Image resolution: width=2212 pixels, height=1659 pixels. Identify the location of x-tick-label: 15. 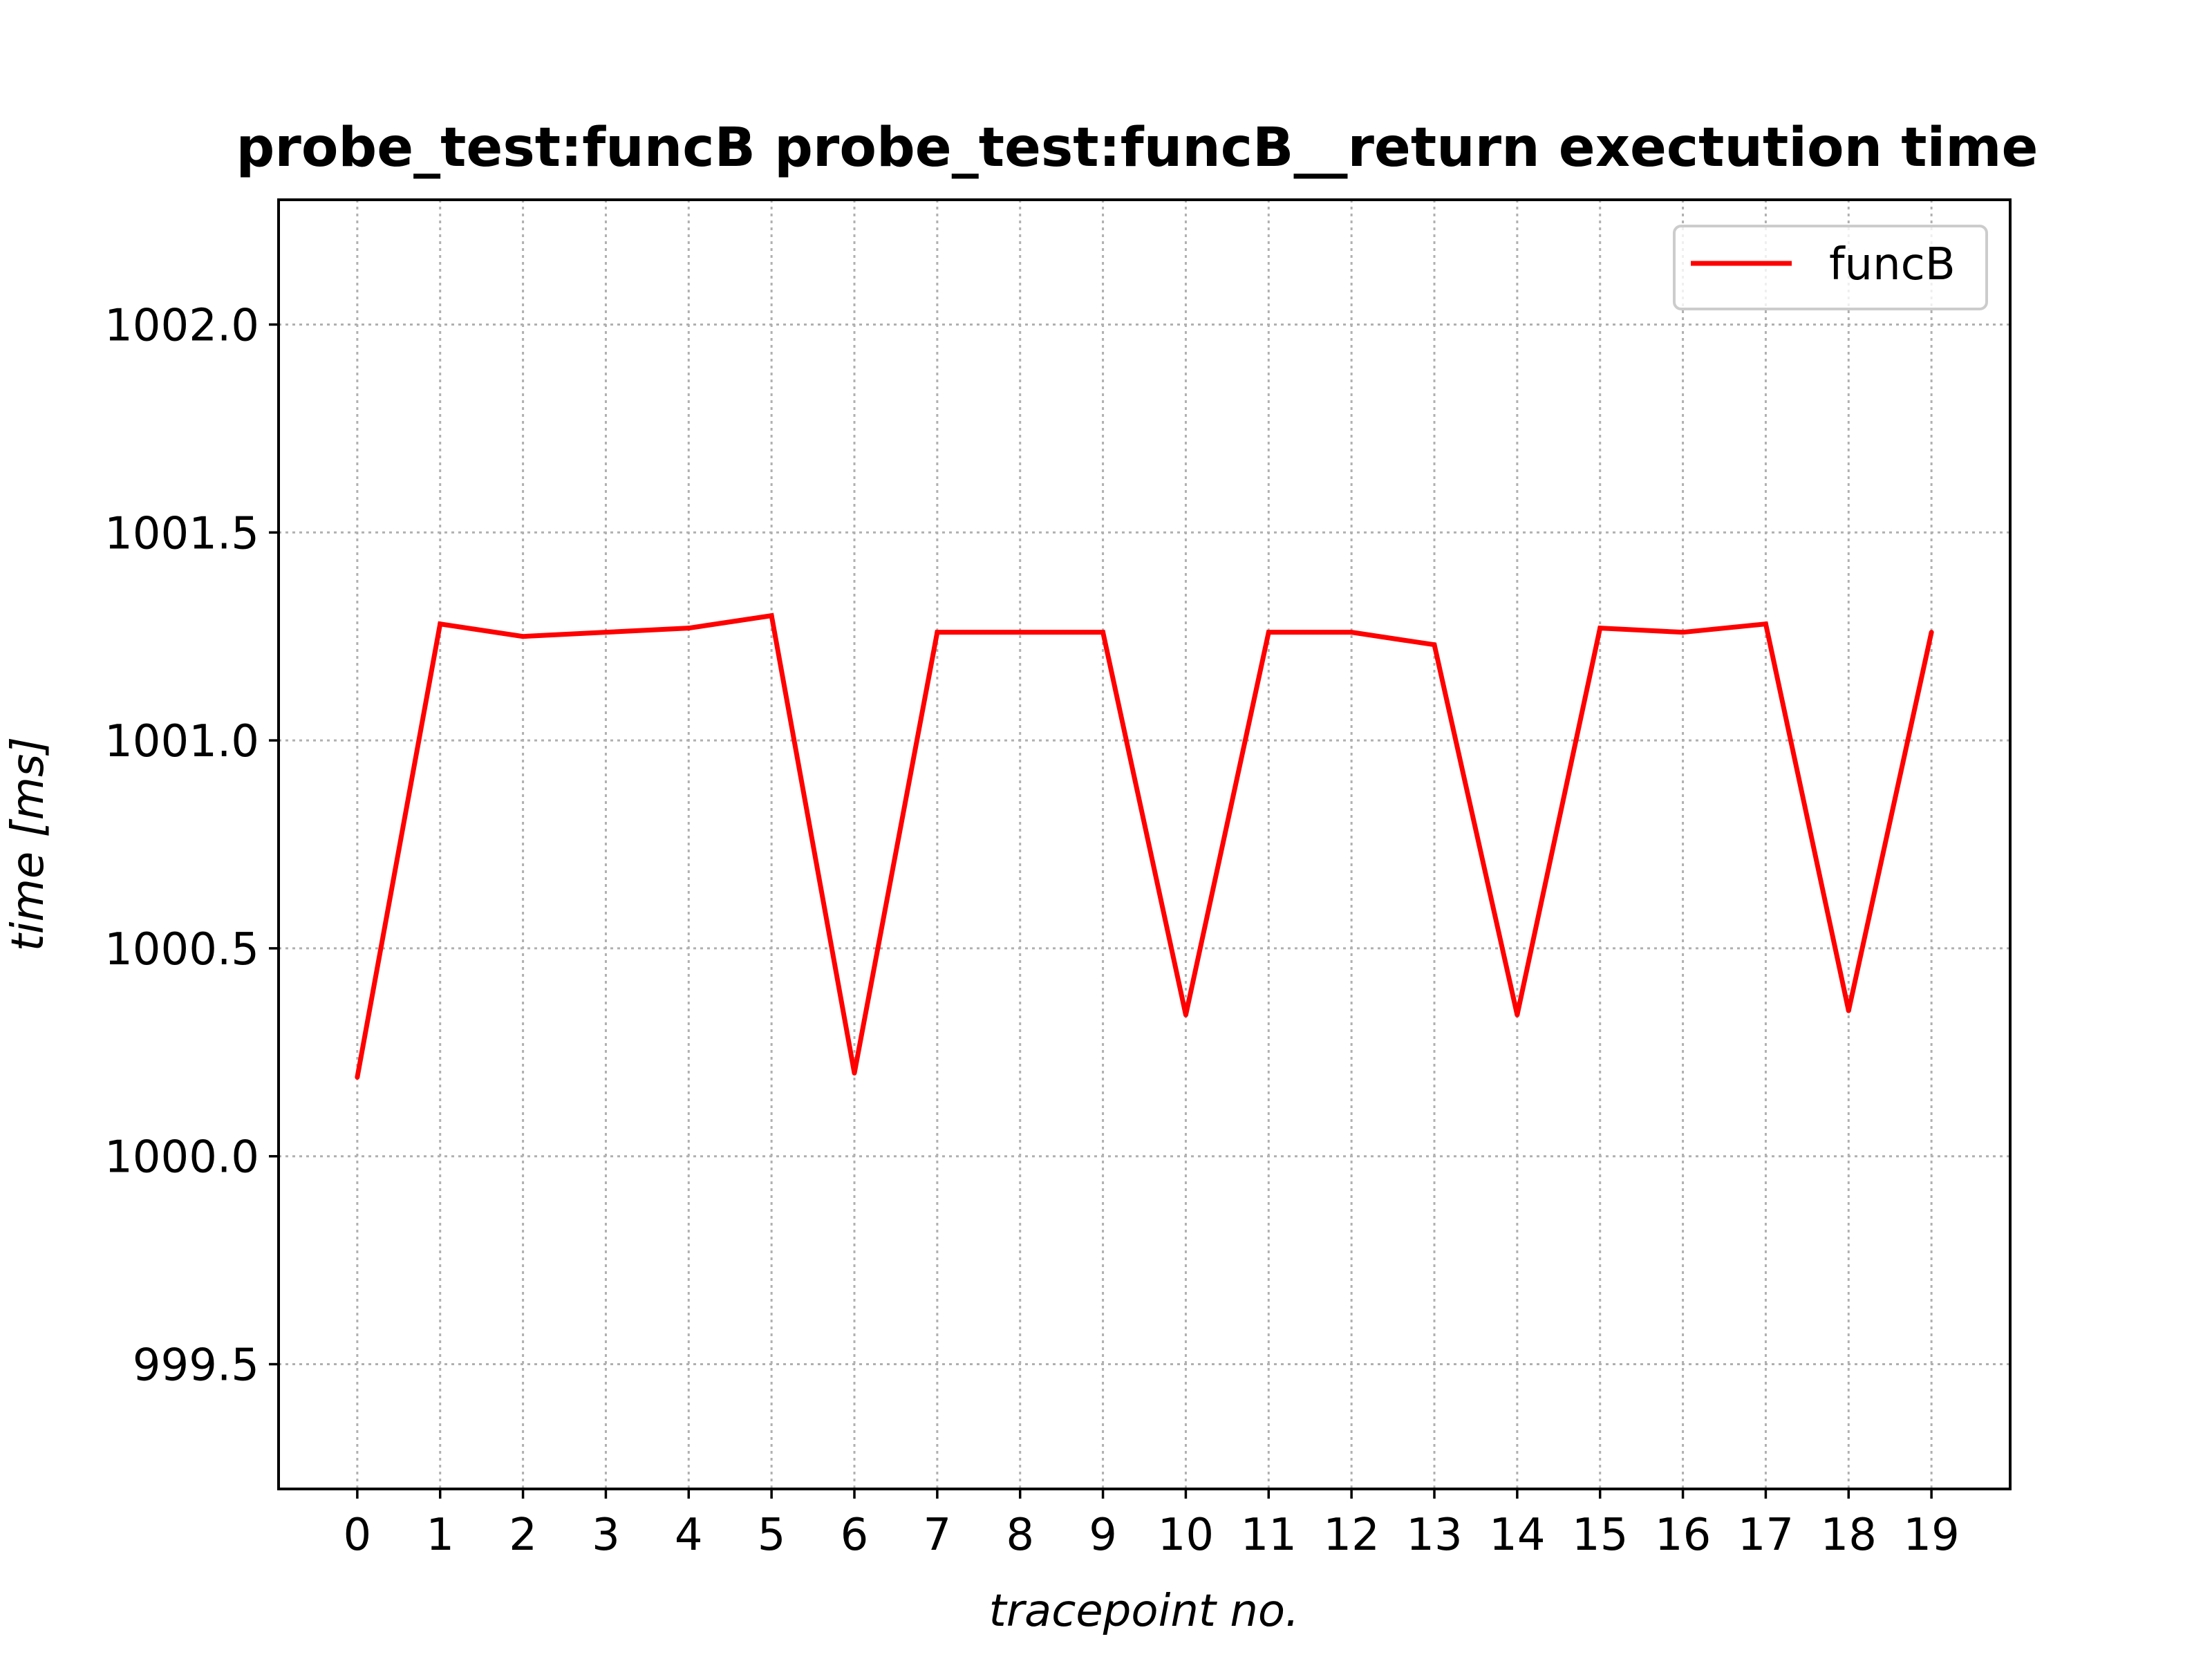
(1600, 1535).